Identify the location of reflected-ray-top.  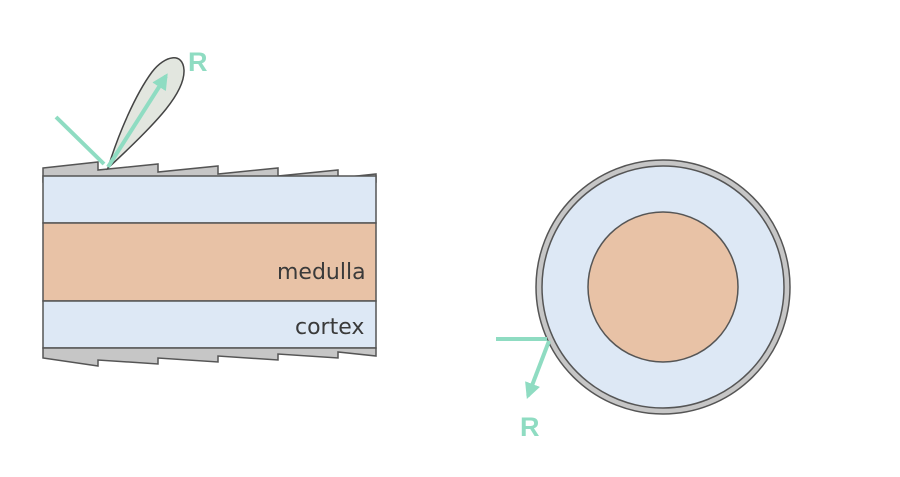
(137, 121).